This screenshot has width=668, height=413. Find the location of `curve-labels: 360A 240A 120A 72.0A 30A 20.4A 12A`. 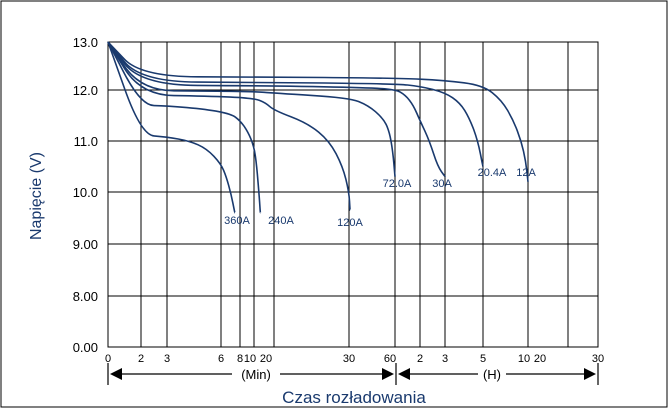

curve-labels: 360A 240A 120A 72.0A 30A 20.4A 12A is located at coordinates (380, 198).